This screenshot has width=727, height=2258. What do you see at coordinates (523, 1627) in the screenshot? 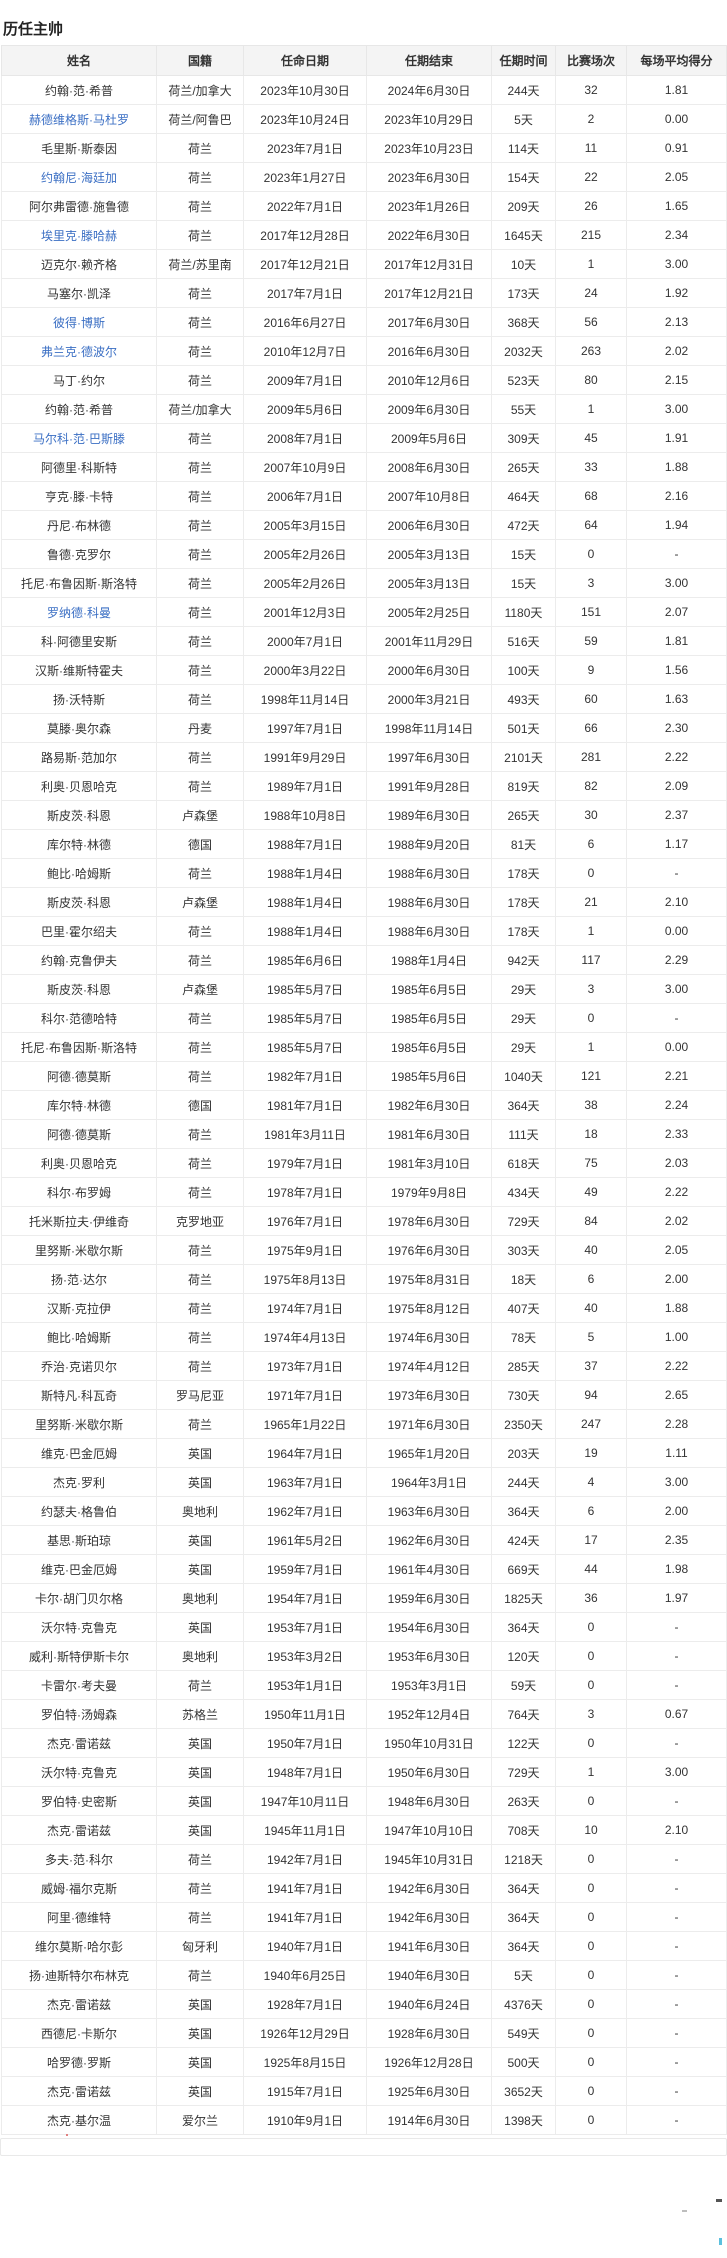
I see `cell-duration: 364天` at bounding box center [523, 1627].